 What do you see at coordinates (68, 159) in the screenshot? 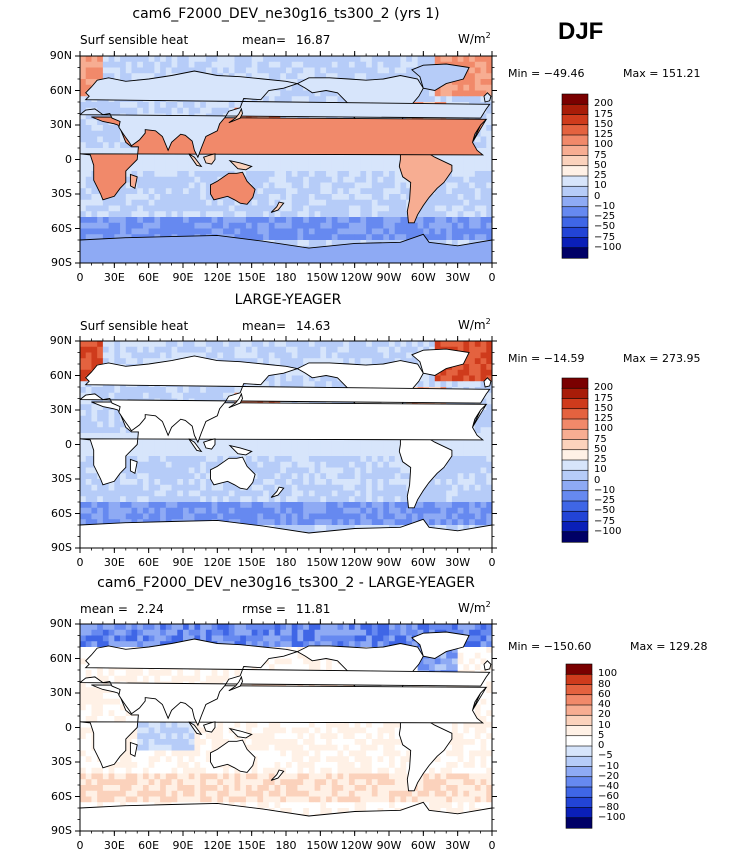
I see `panel1-ytick-label: 0` at bounding box center [68, 159].